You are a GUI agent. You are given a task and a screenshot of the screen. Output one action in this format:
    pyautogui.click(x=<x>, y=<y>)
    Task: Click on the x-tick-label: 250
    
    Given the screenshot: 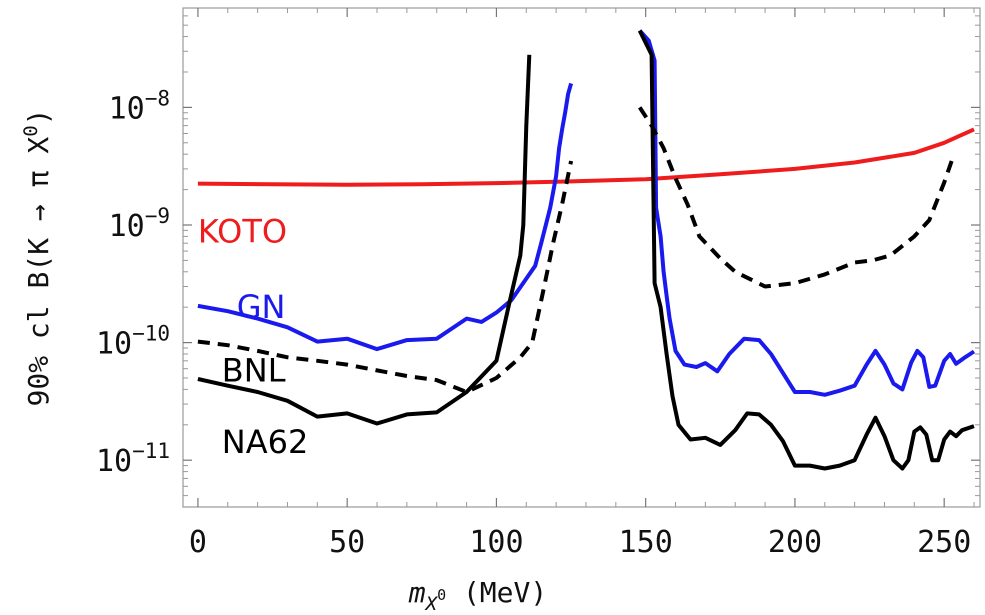 What is the action you would take?
    pyautogui.click(x=944, y=542)
    